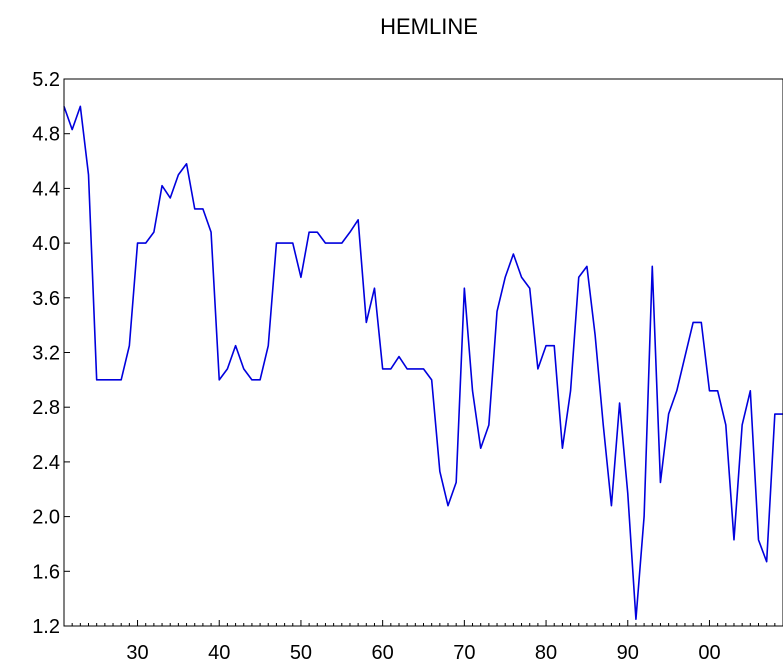 The height and width of the screenshot is (670, 783). I want to click on x-tick-label: 60, so click(383, 653).